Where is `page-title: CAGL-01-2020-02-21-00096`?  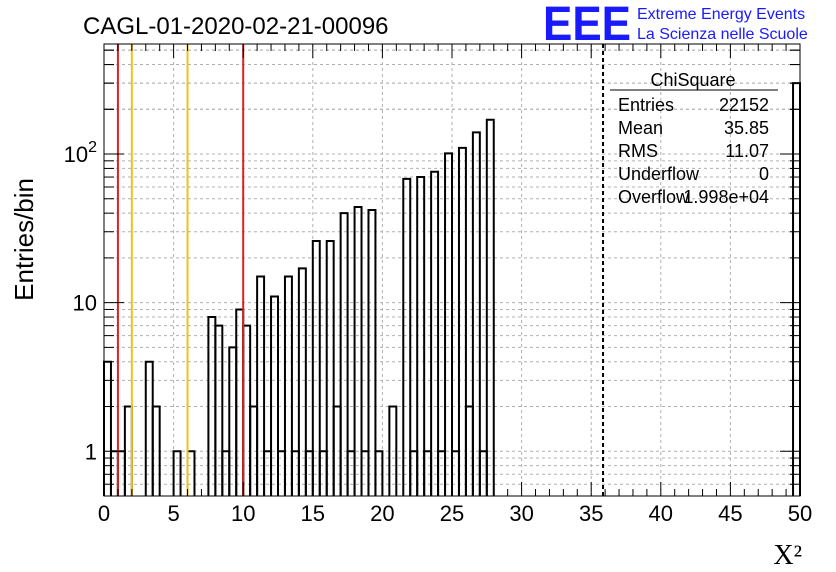
page-title: CAGL-01-2020-02-21-00096 is located at coordinates (236, 26).